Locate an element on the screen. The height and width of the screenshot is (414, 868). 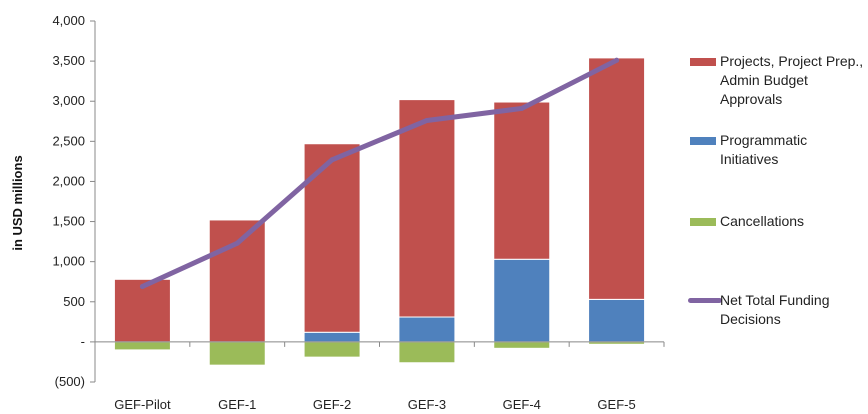
y-tick-label: 1,500 is located at coordinates (68, 221).